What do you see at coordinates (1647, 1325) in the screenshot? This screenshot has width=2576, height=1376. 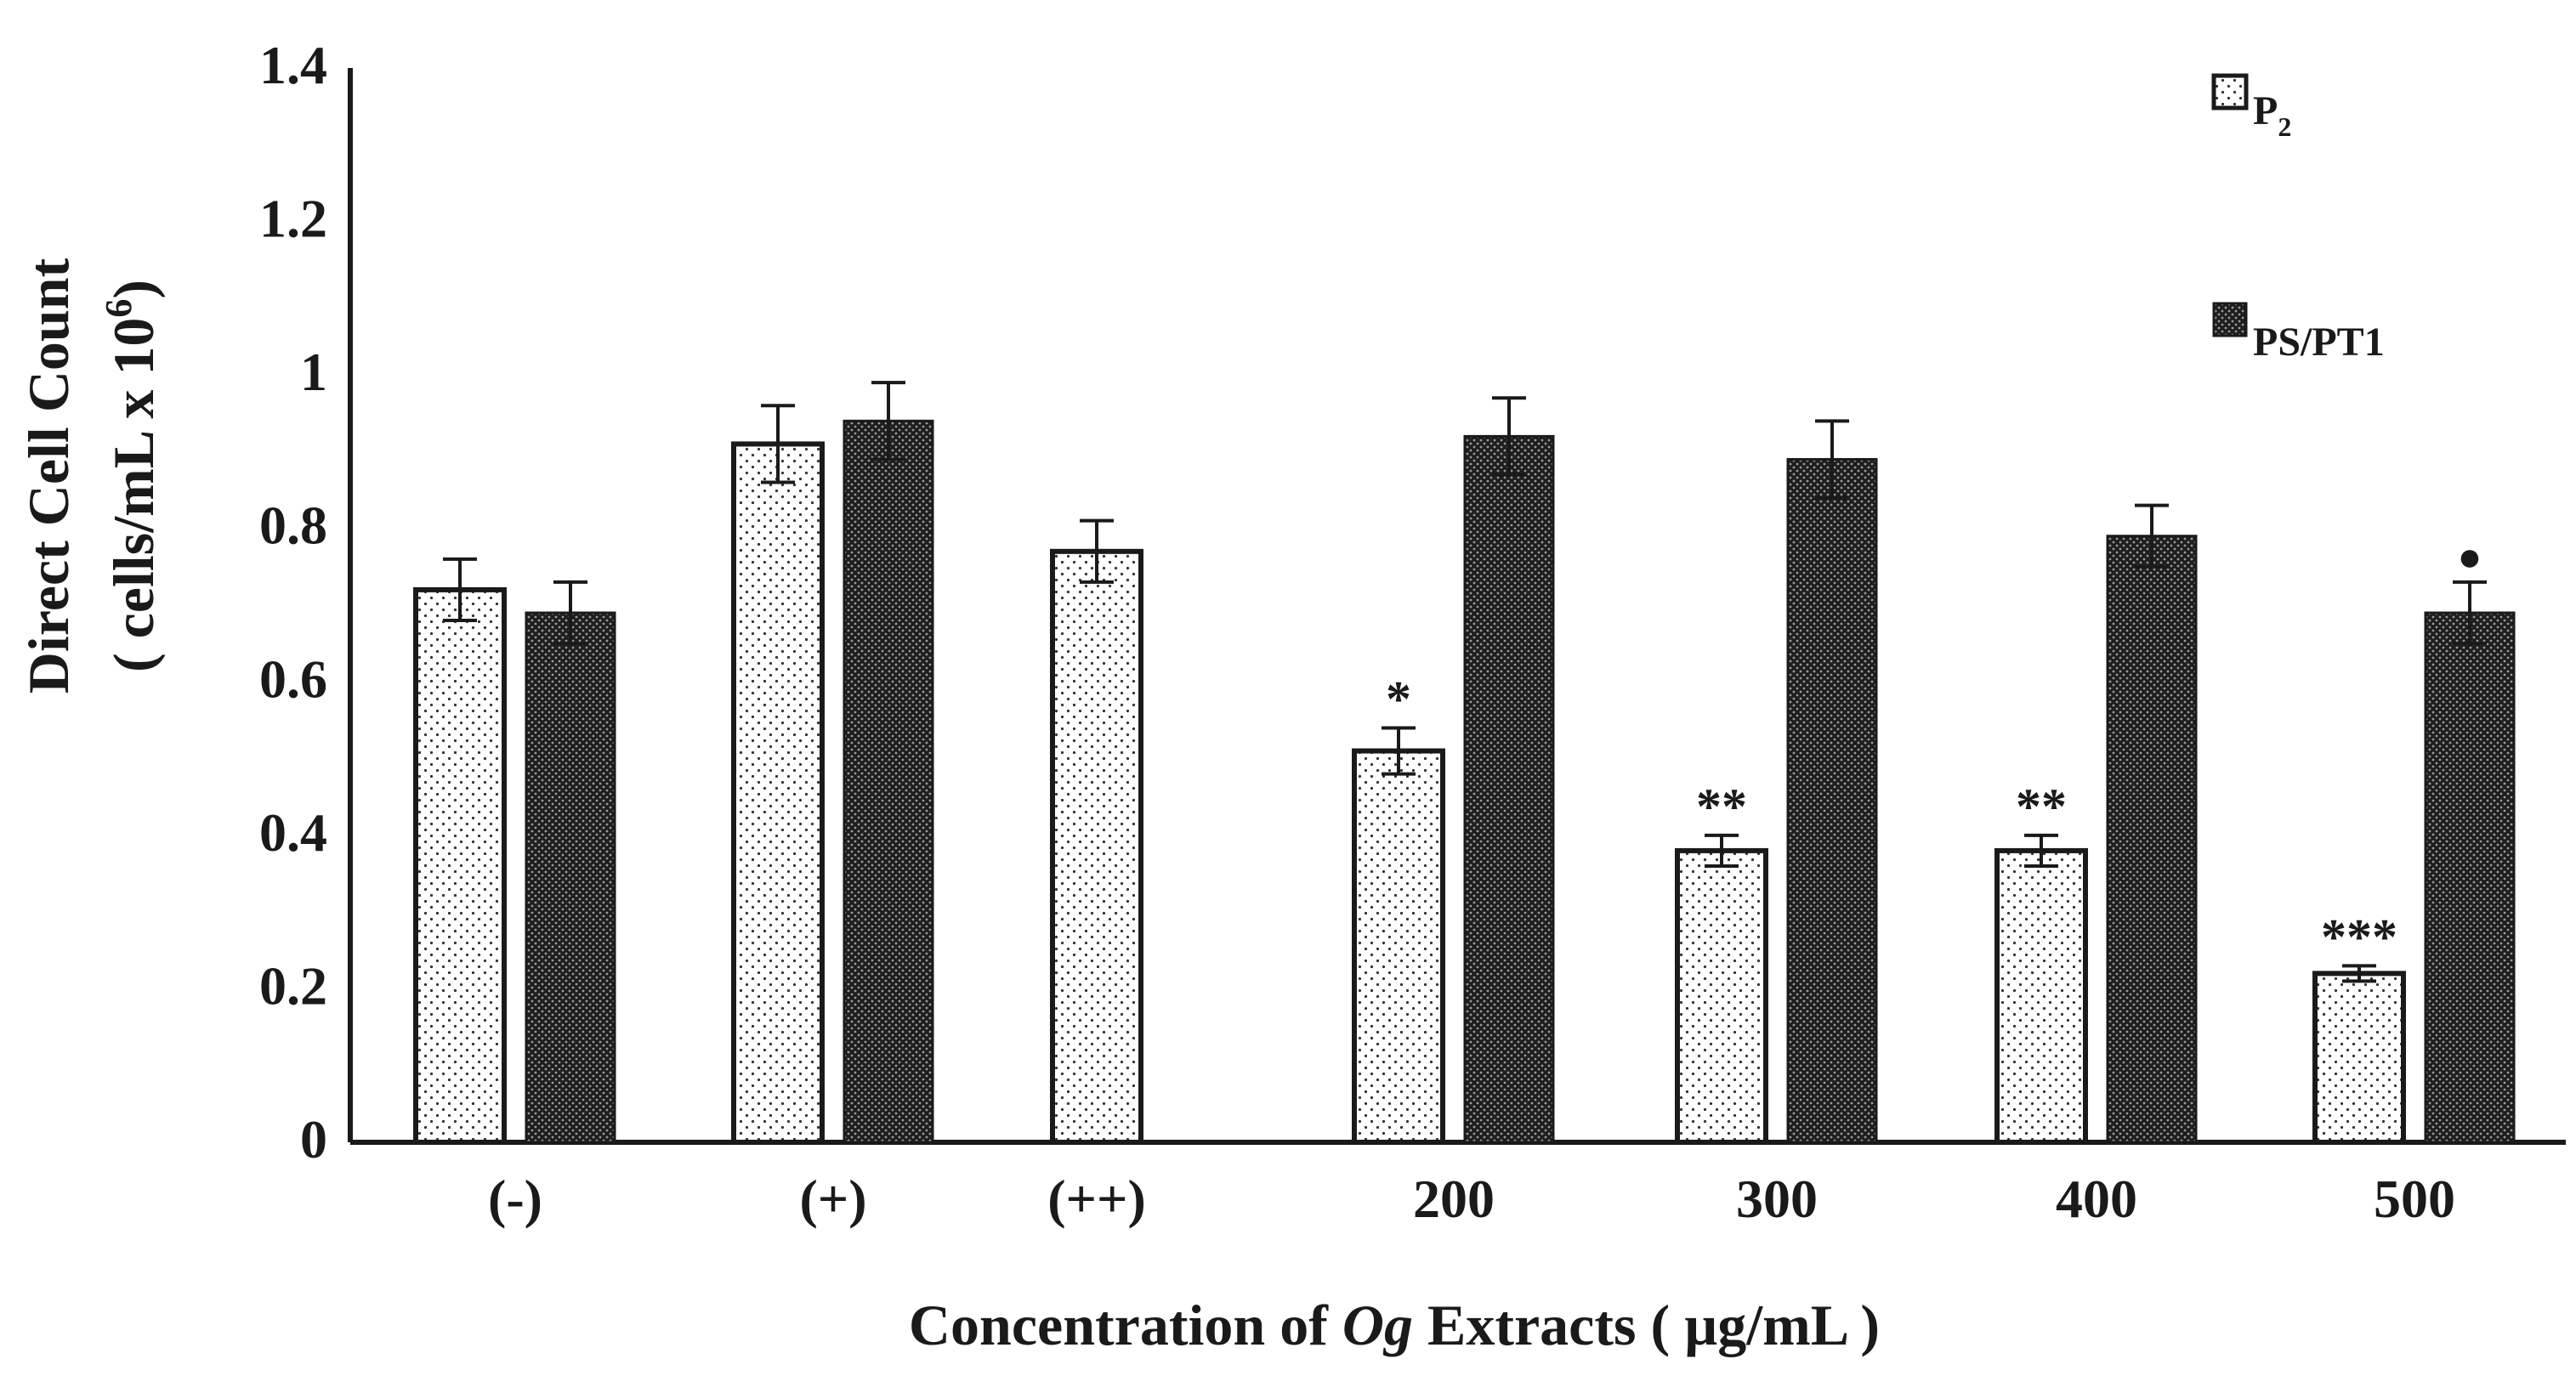 I see `x-axis-label-part: Extracts ( µg/mL )` at bounding box center [1647, 1325].